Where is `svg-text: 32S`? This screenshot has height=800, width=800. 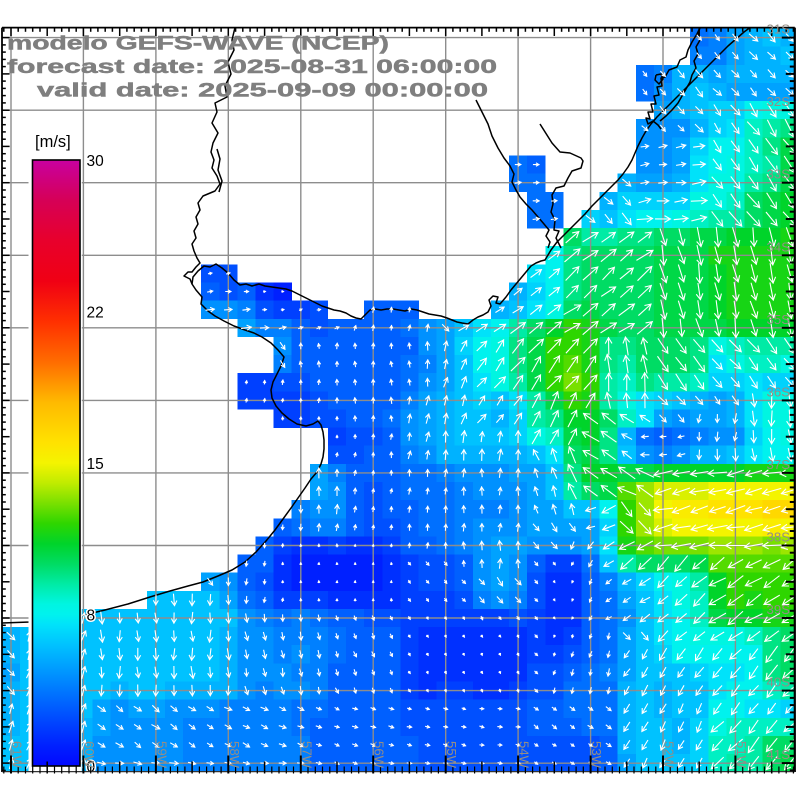 svg-text: 32S is located at coordinates (779, 101).